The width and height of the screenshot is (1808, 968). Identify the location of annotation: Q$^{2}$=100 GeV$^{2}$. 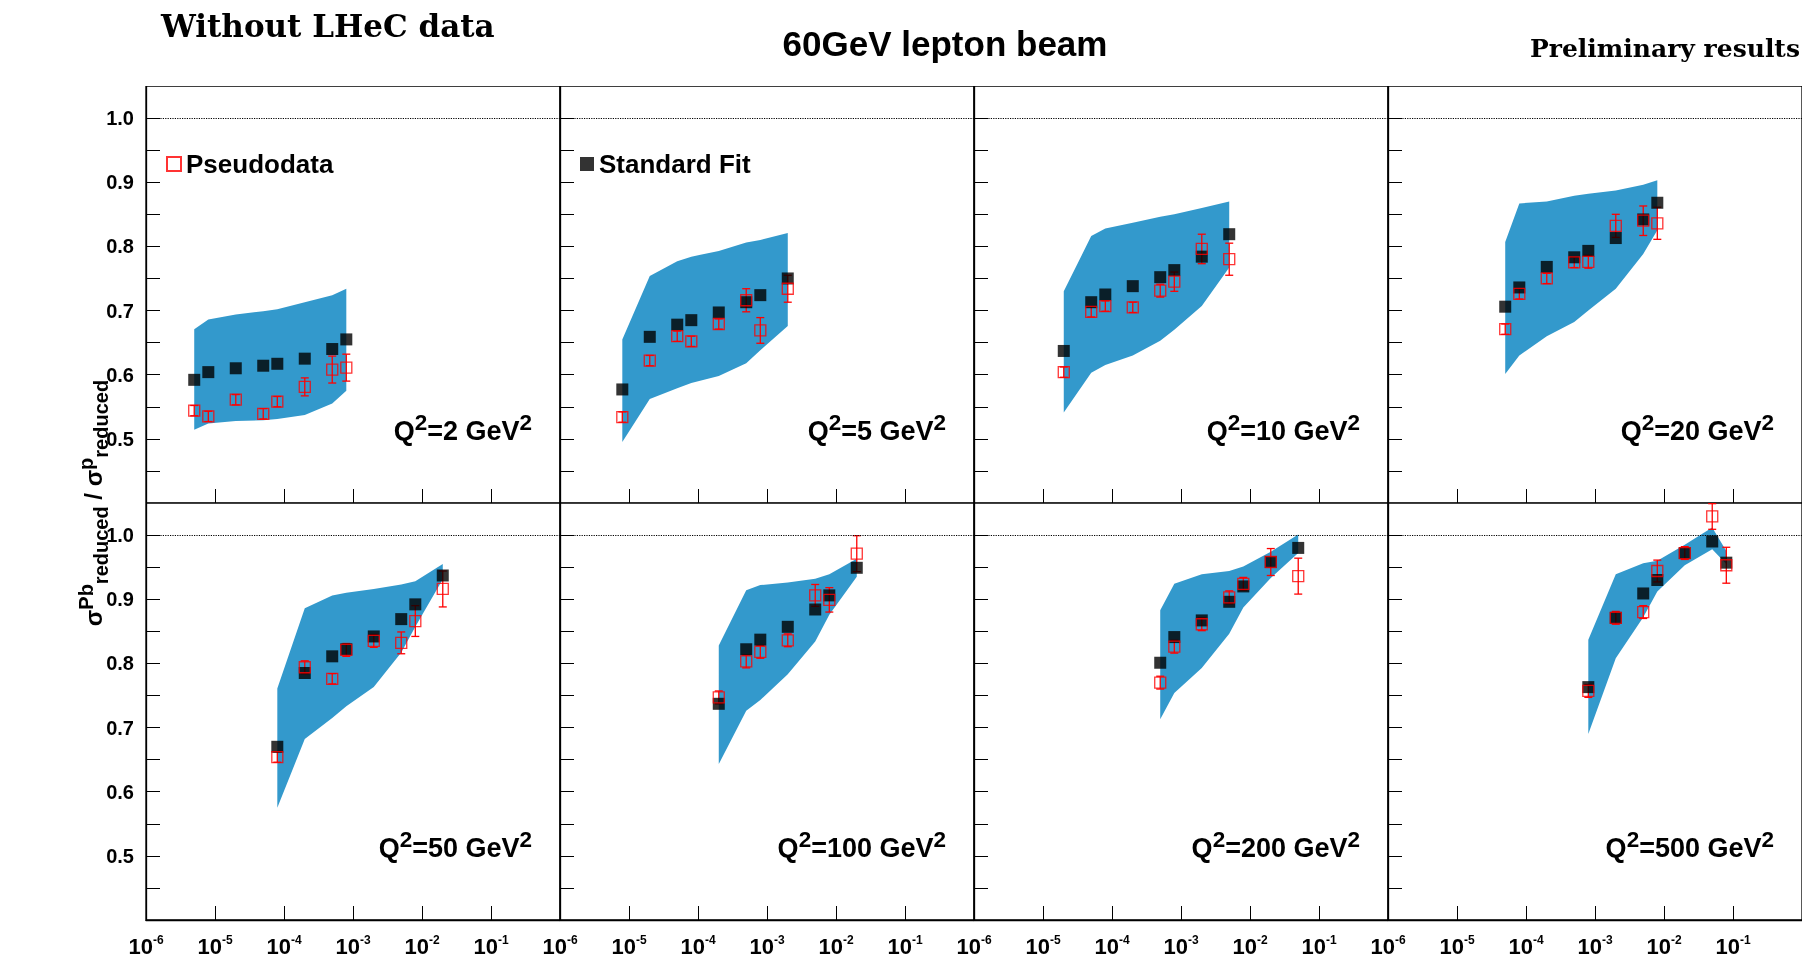
(861, 845).